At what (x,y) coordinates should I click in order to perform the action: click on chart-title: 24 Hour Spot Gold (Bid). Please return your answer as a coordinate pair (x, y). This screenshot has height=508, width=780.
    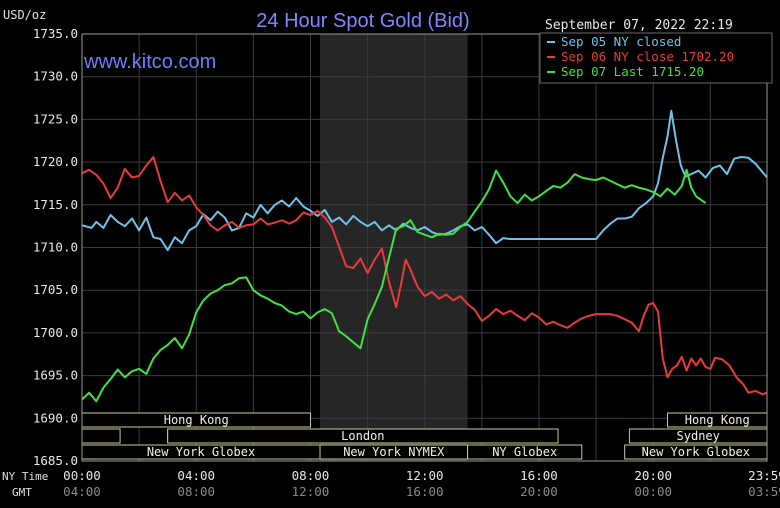
    Looking at the image, I should click on (362, 21).